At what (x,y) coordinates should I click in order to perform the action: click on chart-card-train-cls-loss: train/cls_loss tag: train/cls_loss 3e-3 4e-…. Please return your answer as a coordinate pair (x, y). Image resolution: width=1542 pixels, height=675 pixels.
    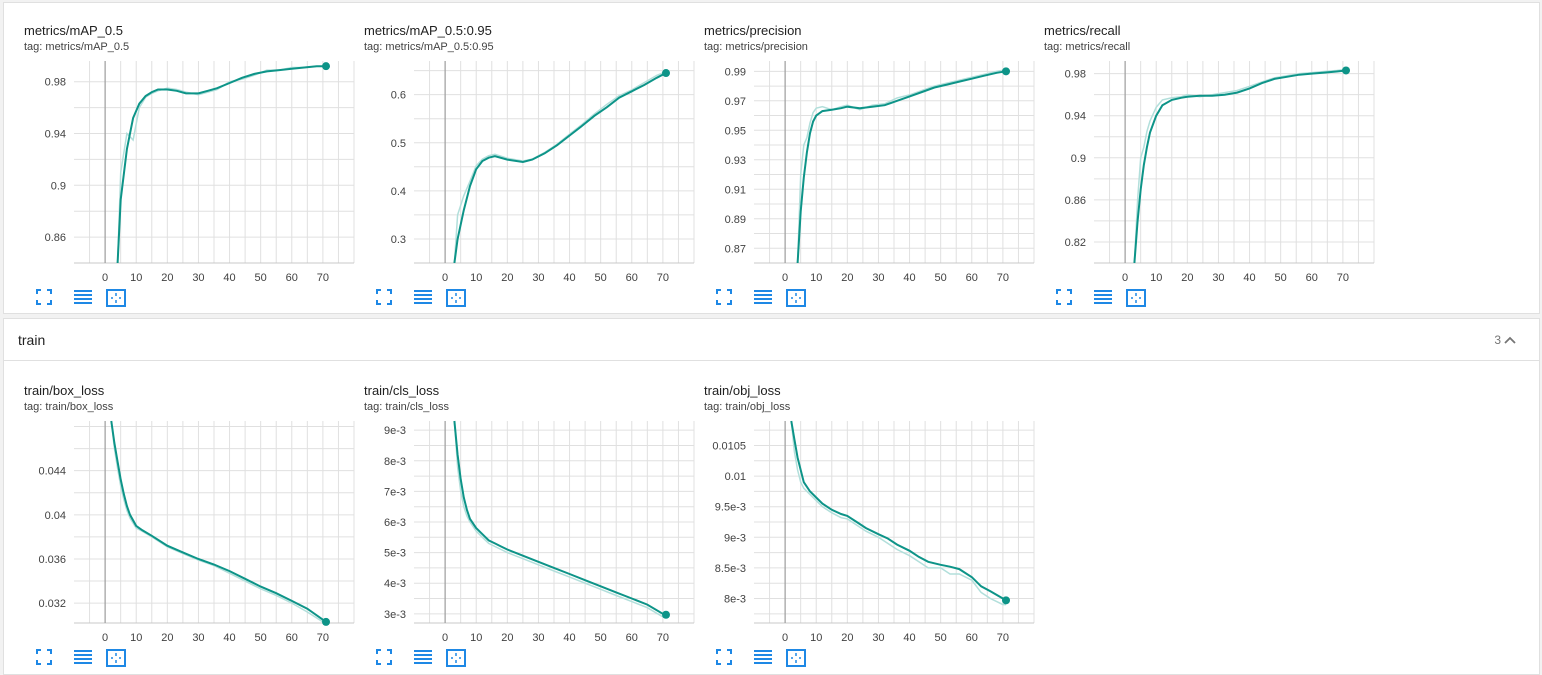
    Looking at the image, I should click on (530, 525).